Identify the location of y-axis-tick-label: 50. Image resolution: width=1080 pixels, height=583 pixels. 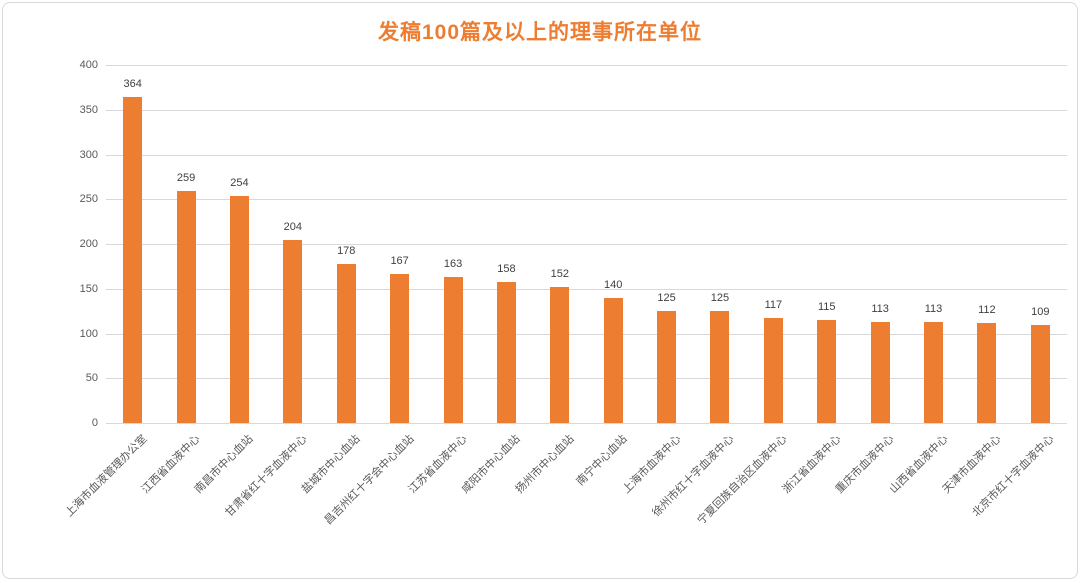
(91, 378).